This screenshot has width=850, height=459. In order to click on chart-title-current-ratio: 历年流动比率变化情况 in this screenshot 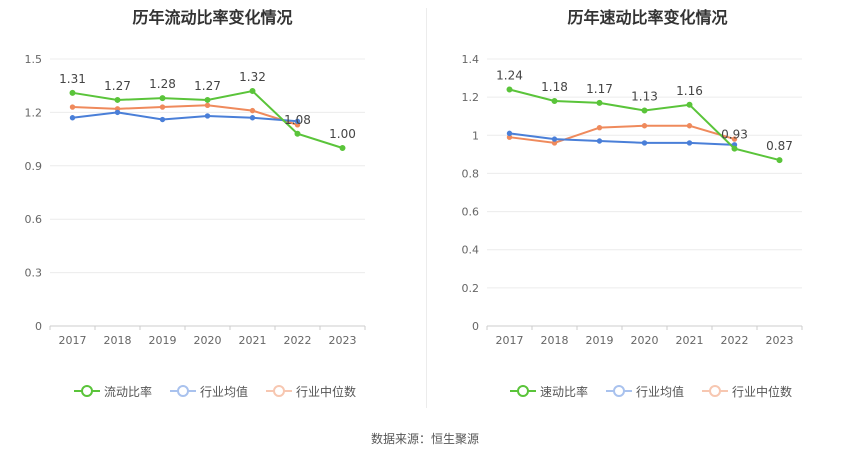, I will do `click(212, 17)`.